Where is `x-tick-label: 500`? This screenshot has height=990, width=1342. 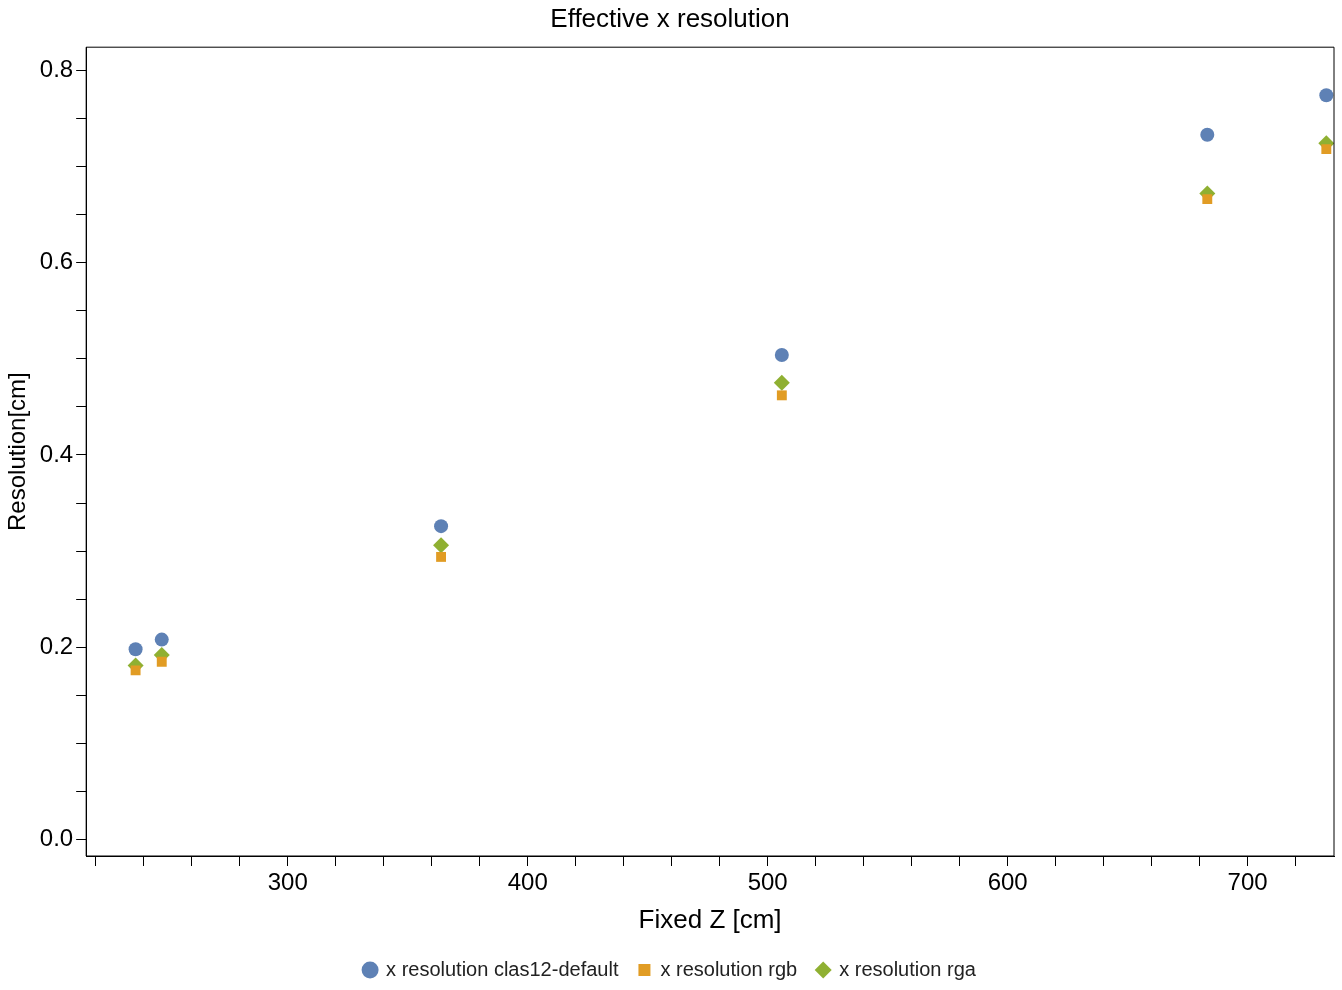 x-tick-label: 500 is located at coordinates (767, 882).